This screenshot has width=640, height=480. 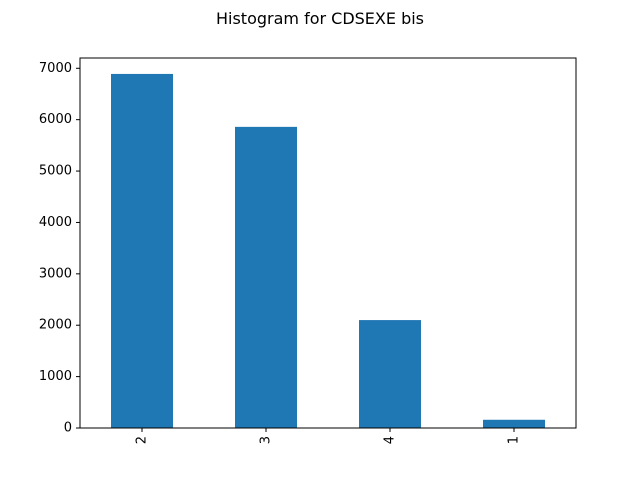 What do you see at coordinates (328, 436) in the screenshot?
I see `x-axis: 2 3 4 1` at bounding box center [328, 436].